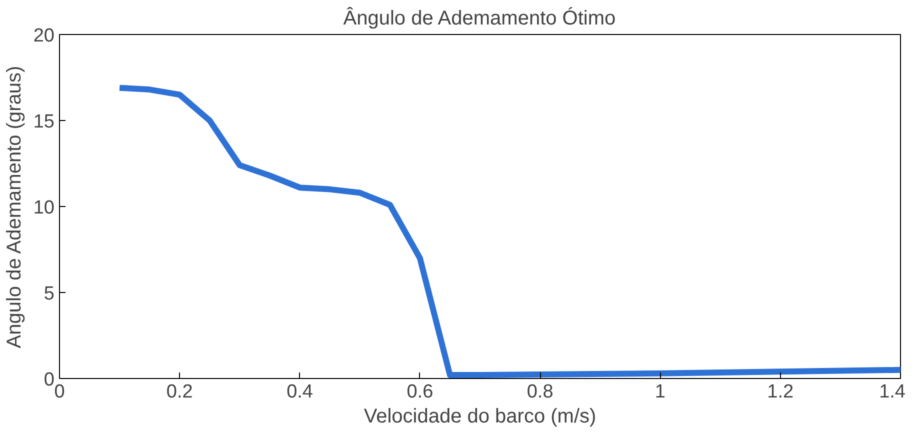 The image size is (917, 436). Describe the element at coordinates (44, 36) in the screenshot. I see `y-tick-label: 20` at that location.